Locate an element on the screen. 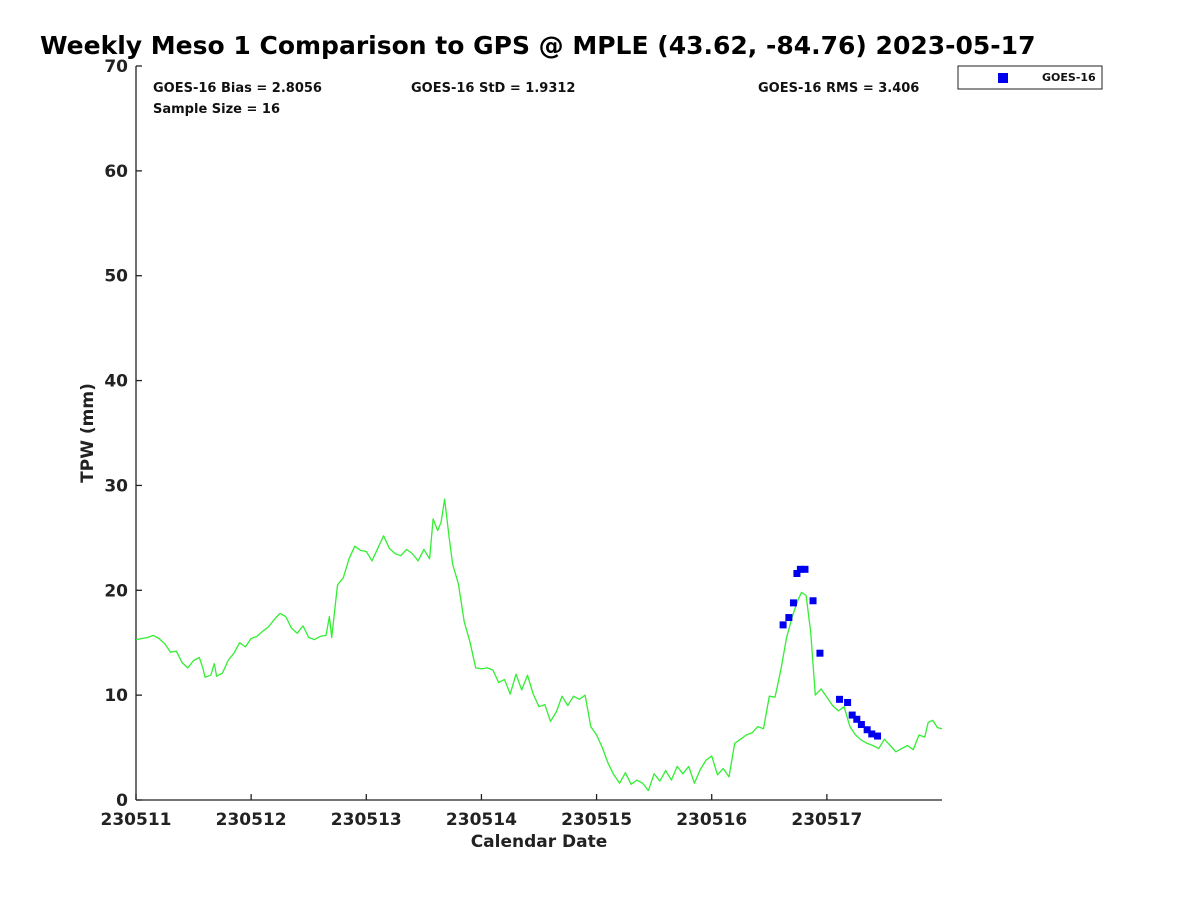  y-tick-label: 0 is located at coordinates (122, 801).